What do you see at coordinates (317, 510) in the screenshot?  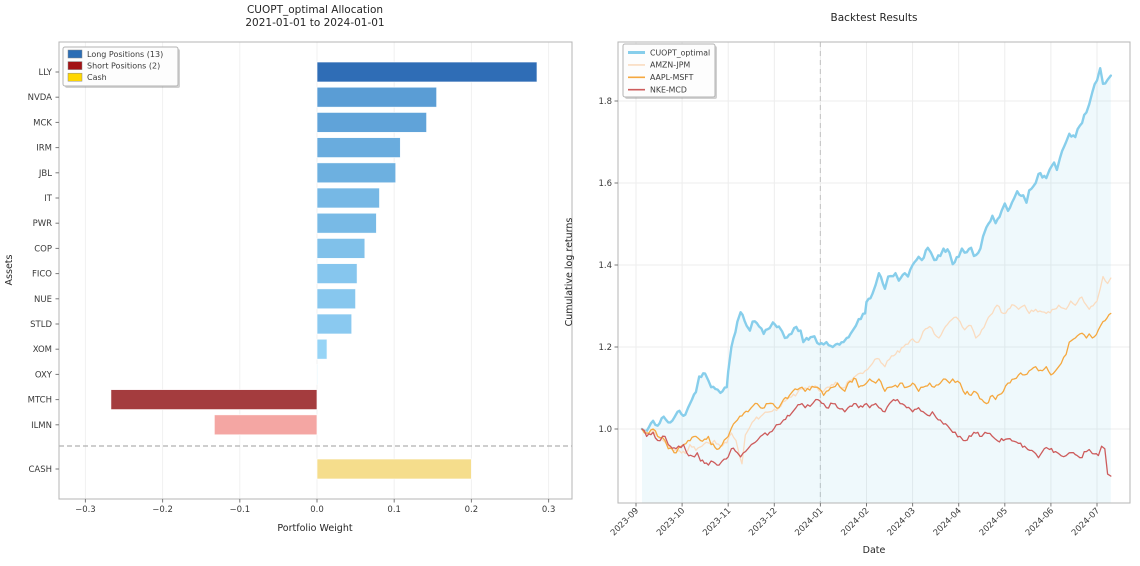 I see `x-tick-label: 0.0` at bounding box center [317, 510].